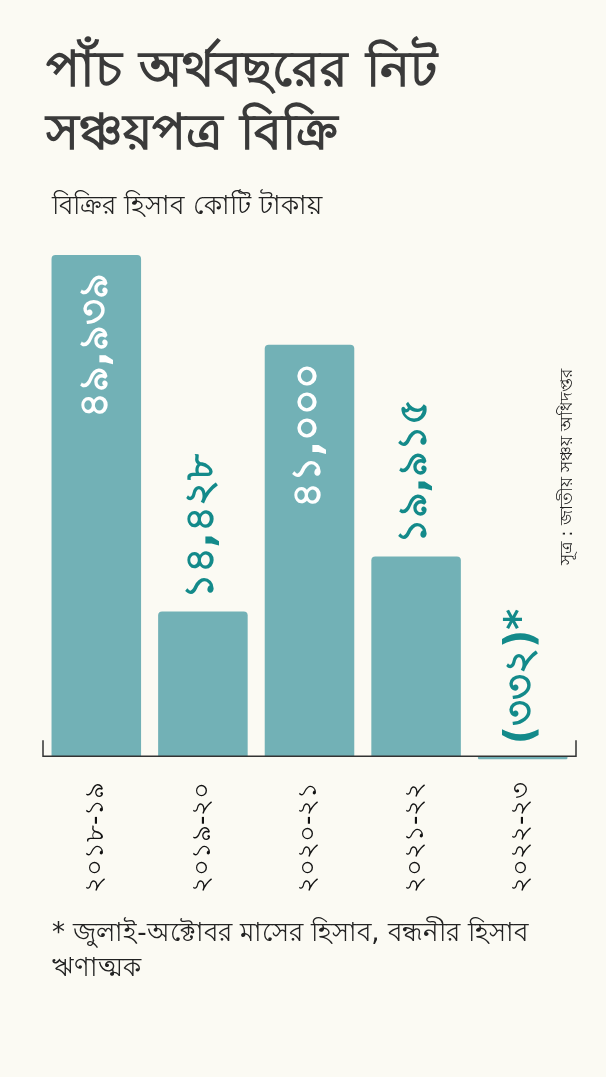 This screenshot has width=606, height=1077. I want to click on data-label: ১৯,৯১৫, so click(412, 472).